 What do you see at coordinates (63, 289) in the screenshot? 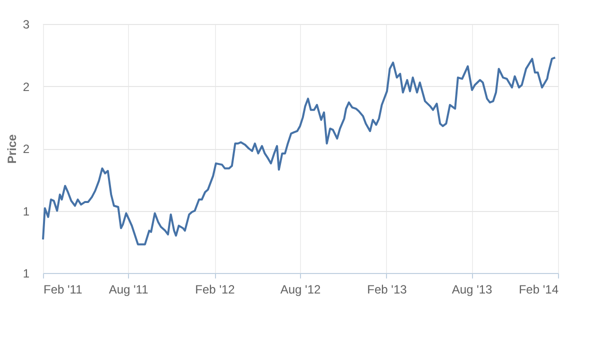
I see `x-tick-label: Feb '11` at bounding box center [63, 289].